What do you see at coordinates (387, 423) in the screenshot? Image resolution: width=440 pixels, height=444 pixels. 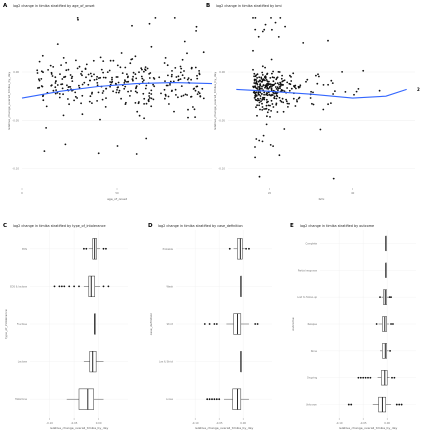 I see `panel-e-xtick-label: 0.00` at bounding box center [387, 423].